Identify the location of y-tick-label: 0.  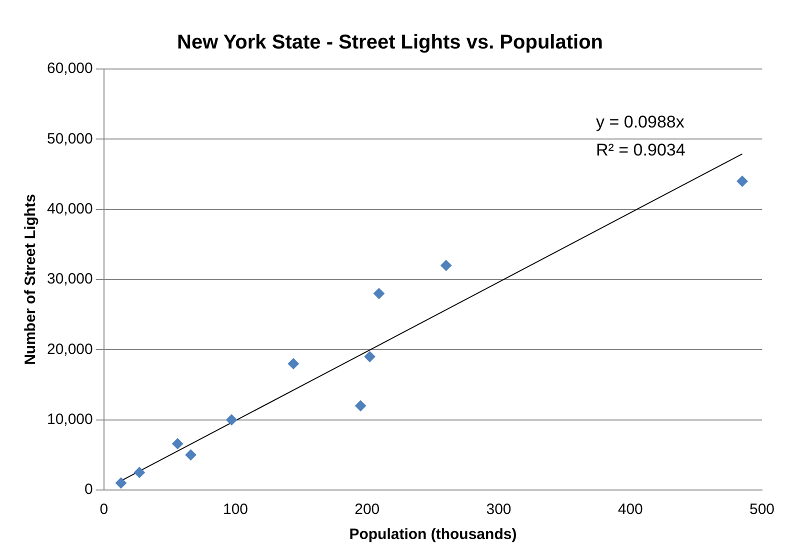
(88, 489).